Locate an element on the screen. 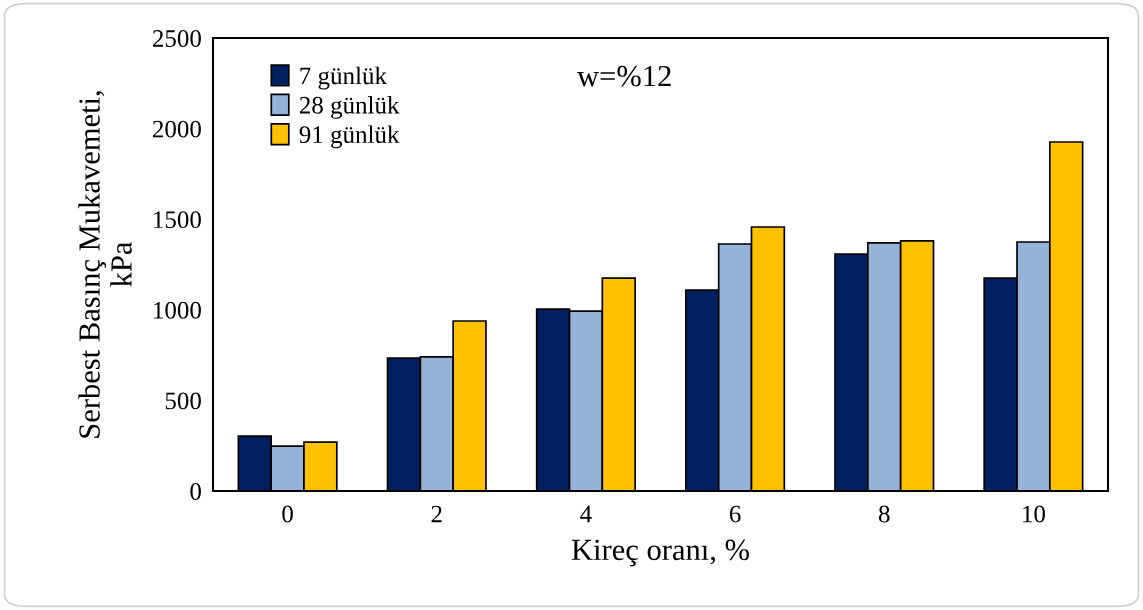 This screenshot has height=610, width=1143. y-tick-label: 0 is located at coordinates (195, 491).